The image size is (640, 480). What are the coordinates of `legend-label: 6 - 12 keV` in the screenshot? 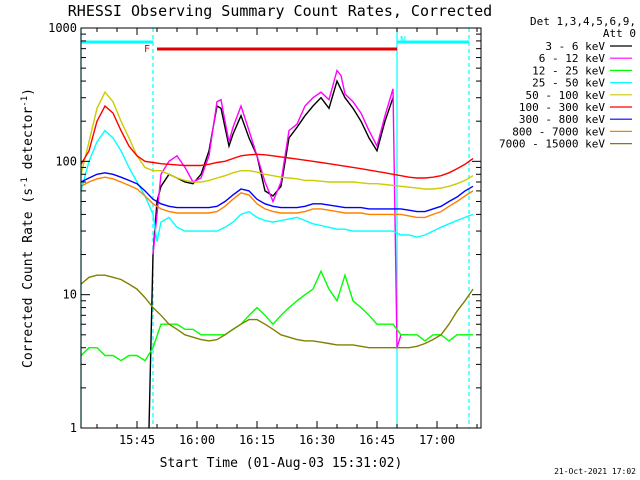 It's located at (572, 58).